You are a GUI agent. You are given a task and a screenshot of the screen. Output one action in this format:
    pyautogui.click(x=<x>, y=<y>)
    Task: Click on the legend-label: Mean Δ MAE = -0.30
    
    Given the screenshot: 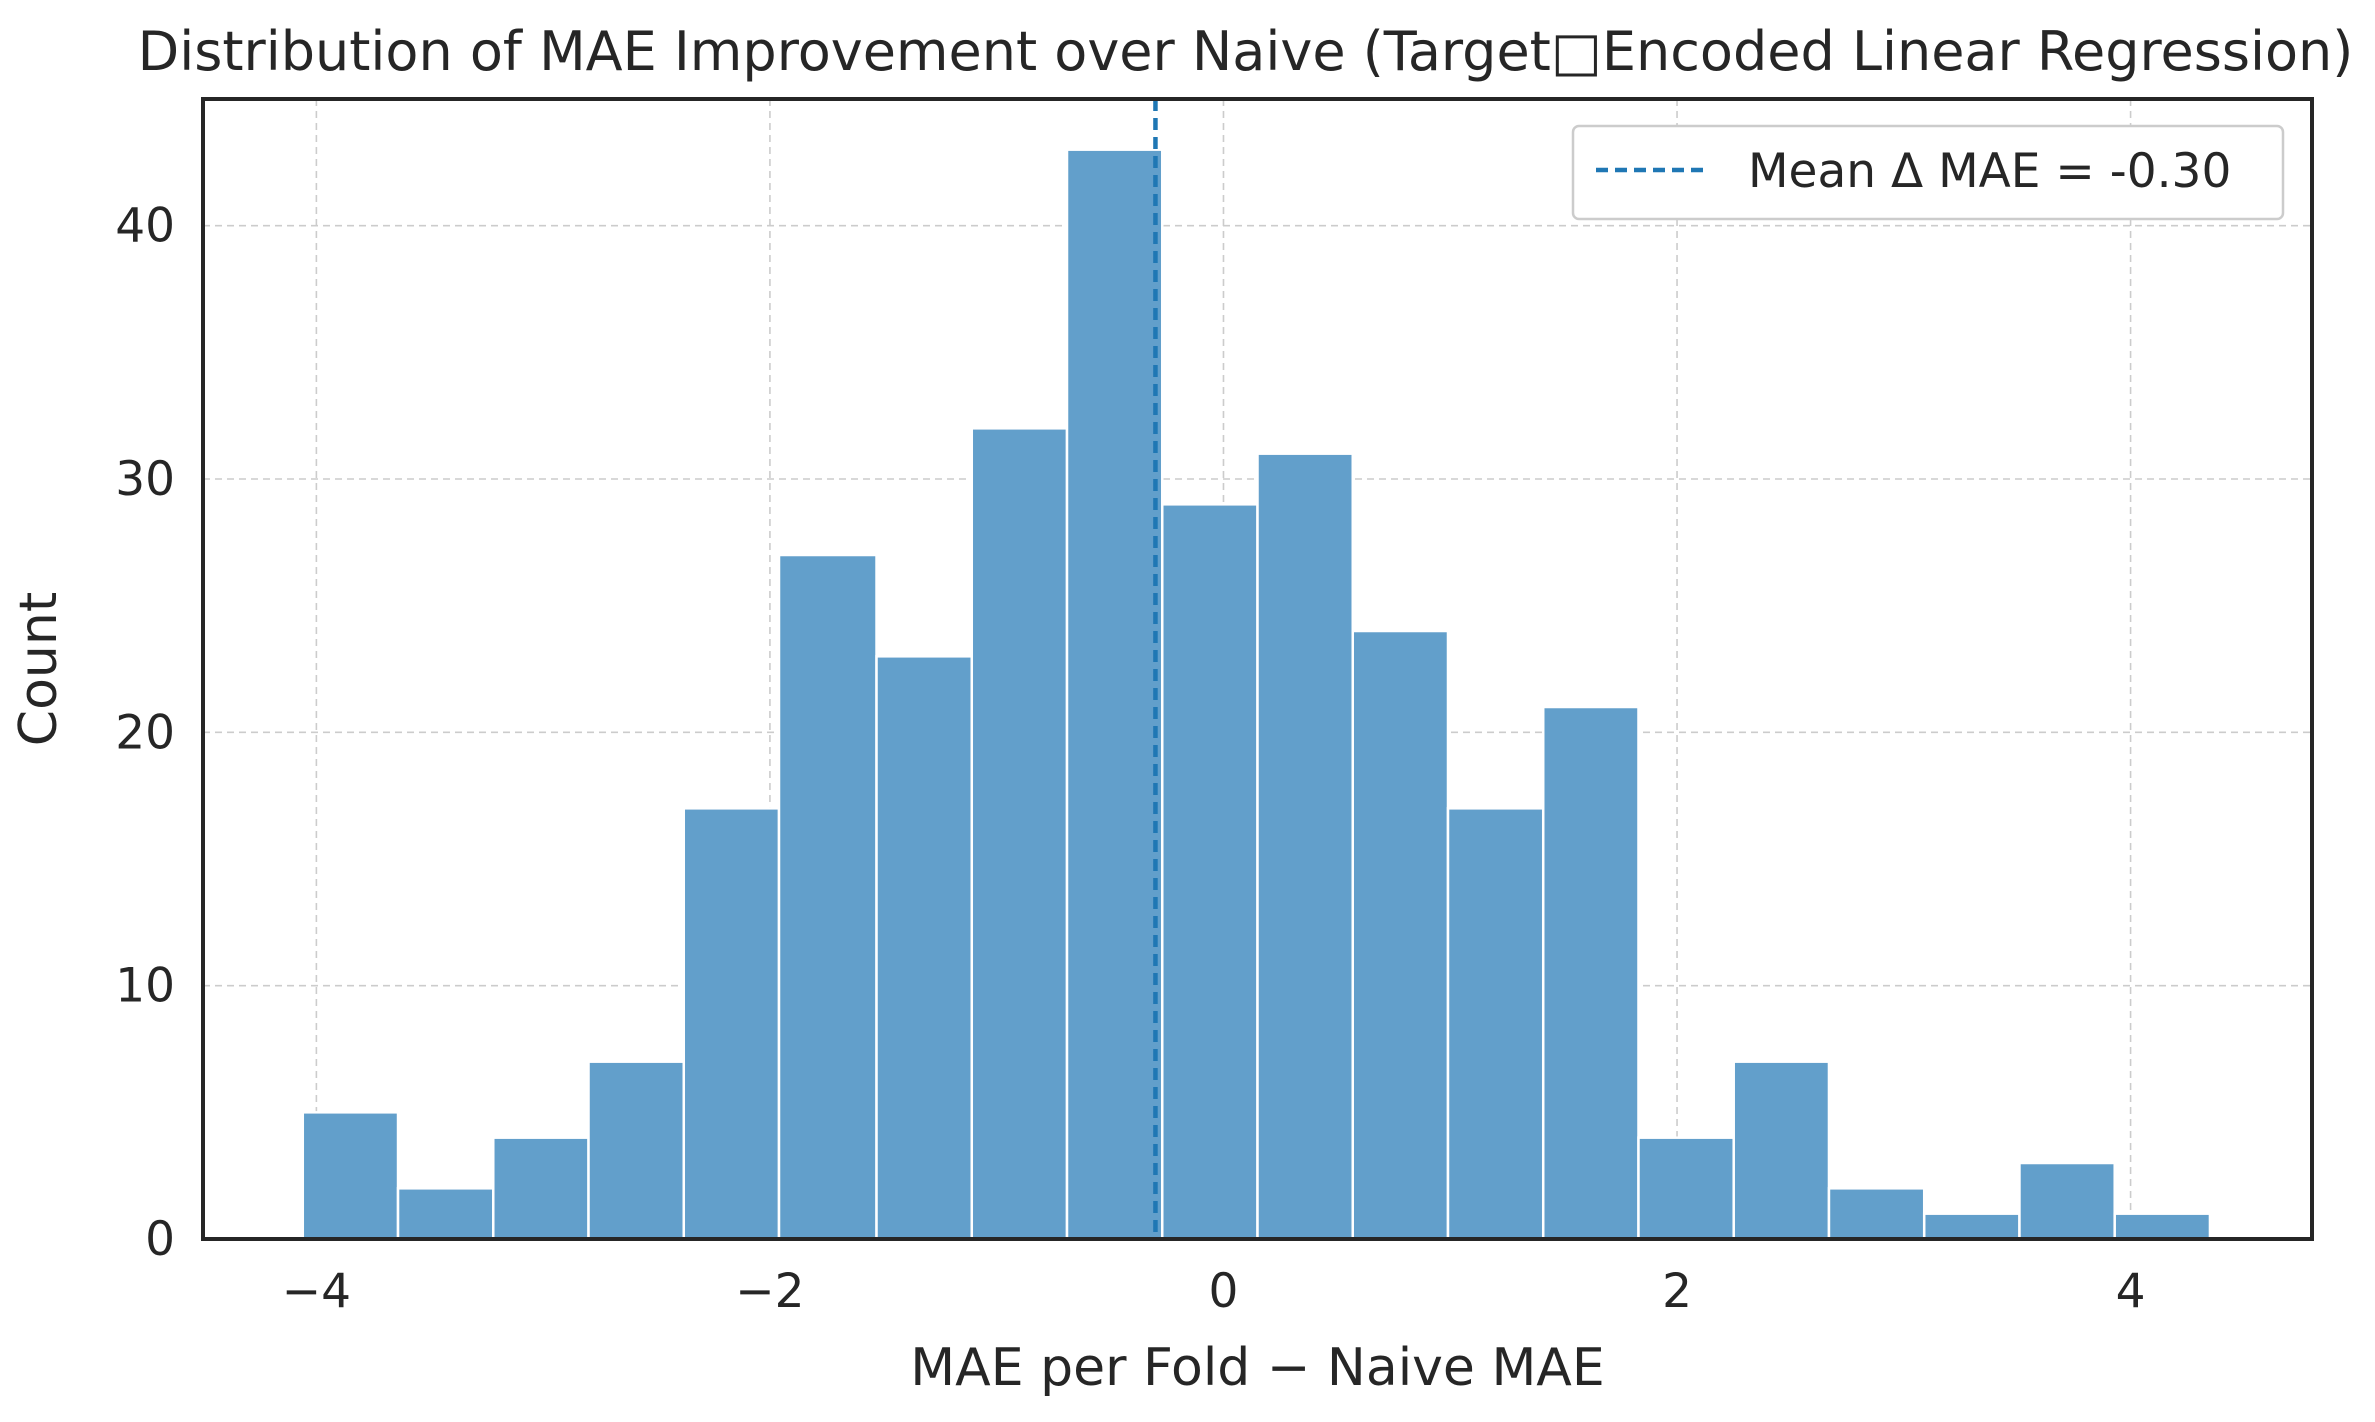 What is the action you would take?
    pyautogui.click(x=1989, y=171)
    